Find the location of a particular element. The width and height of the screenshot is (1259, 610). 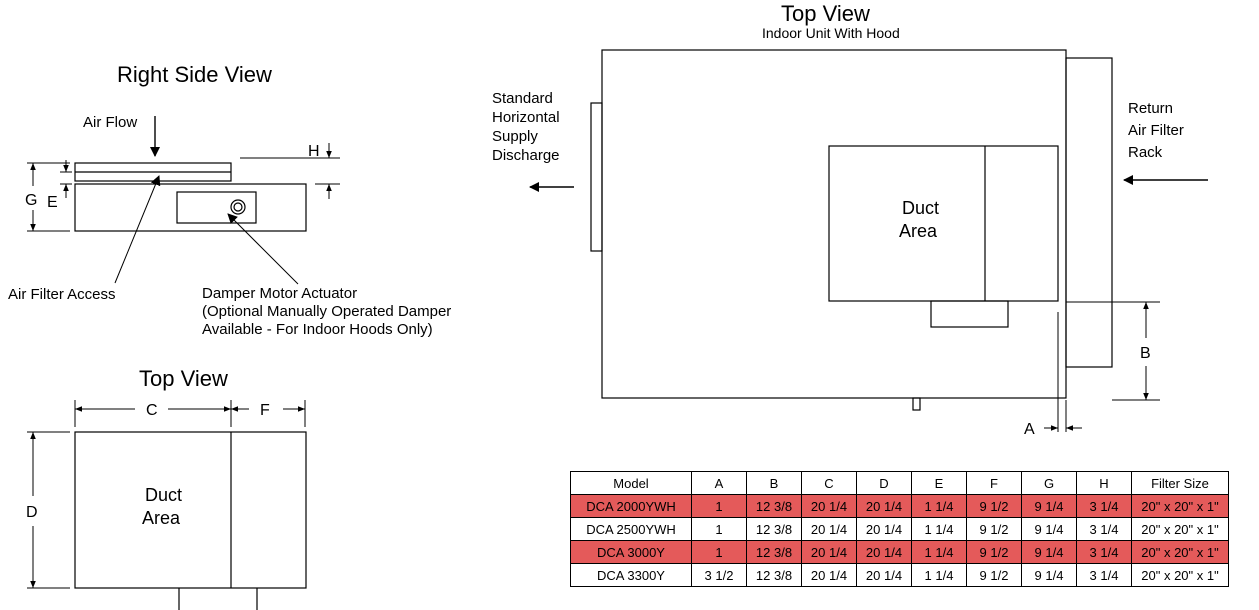

table-header-cell: D is located at coordinates (884, 483).